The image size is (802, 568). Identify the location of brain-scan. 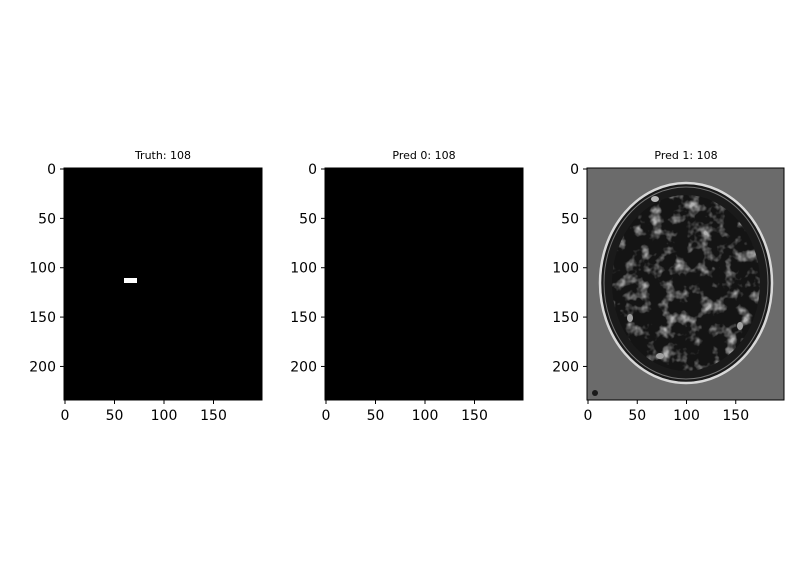
(683, 288).